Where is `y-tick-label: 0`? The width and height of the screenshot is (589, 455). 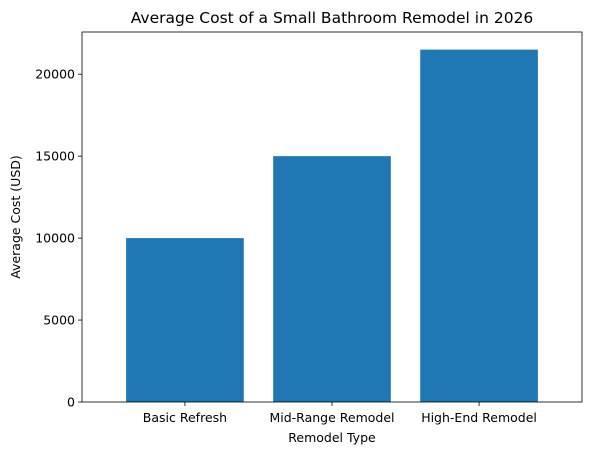 y-tick-label: 0 is located at coordinates (71, 402).